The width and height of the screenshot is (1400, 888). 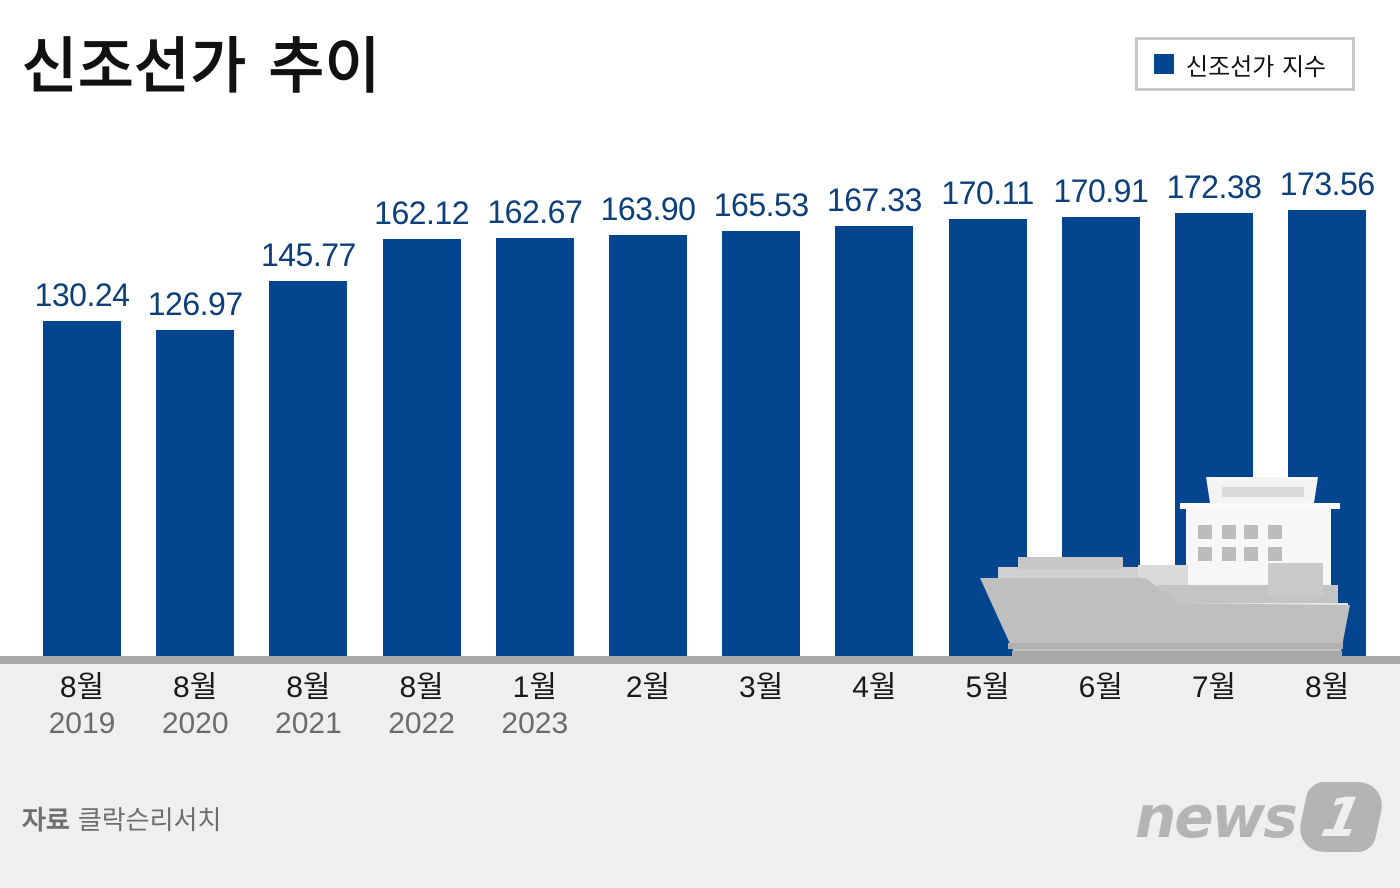 I want to click on bar-value-label: 162.12, so click(x=422, y=213).